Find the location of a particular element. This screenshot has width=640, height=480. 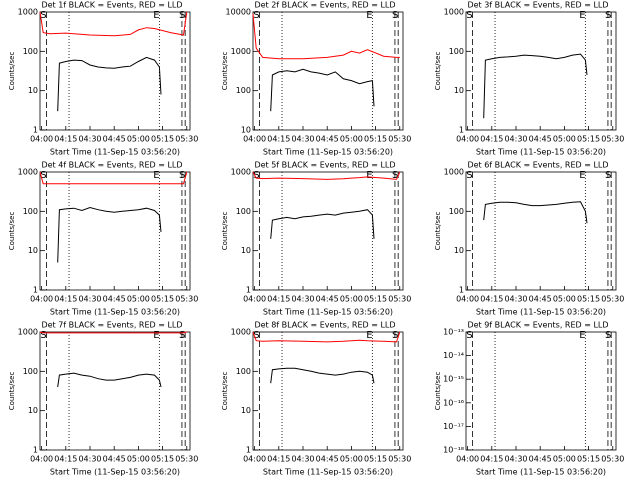

chart-title: Det 3f BLACK = Events, RED = LLD is located at coordinates (537, 5).